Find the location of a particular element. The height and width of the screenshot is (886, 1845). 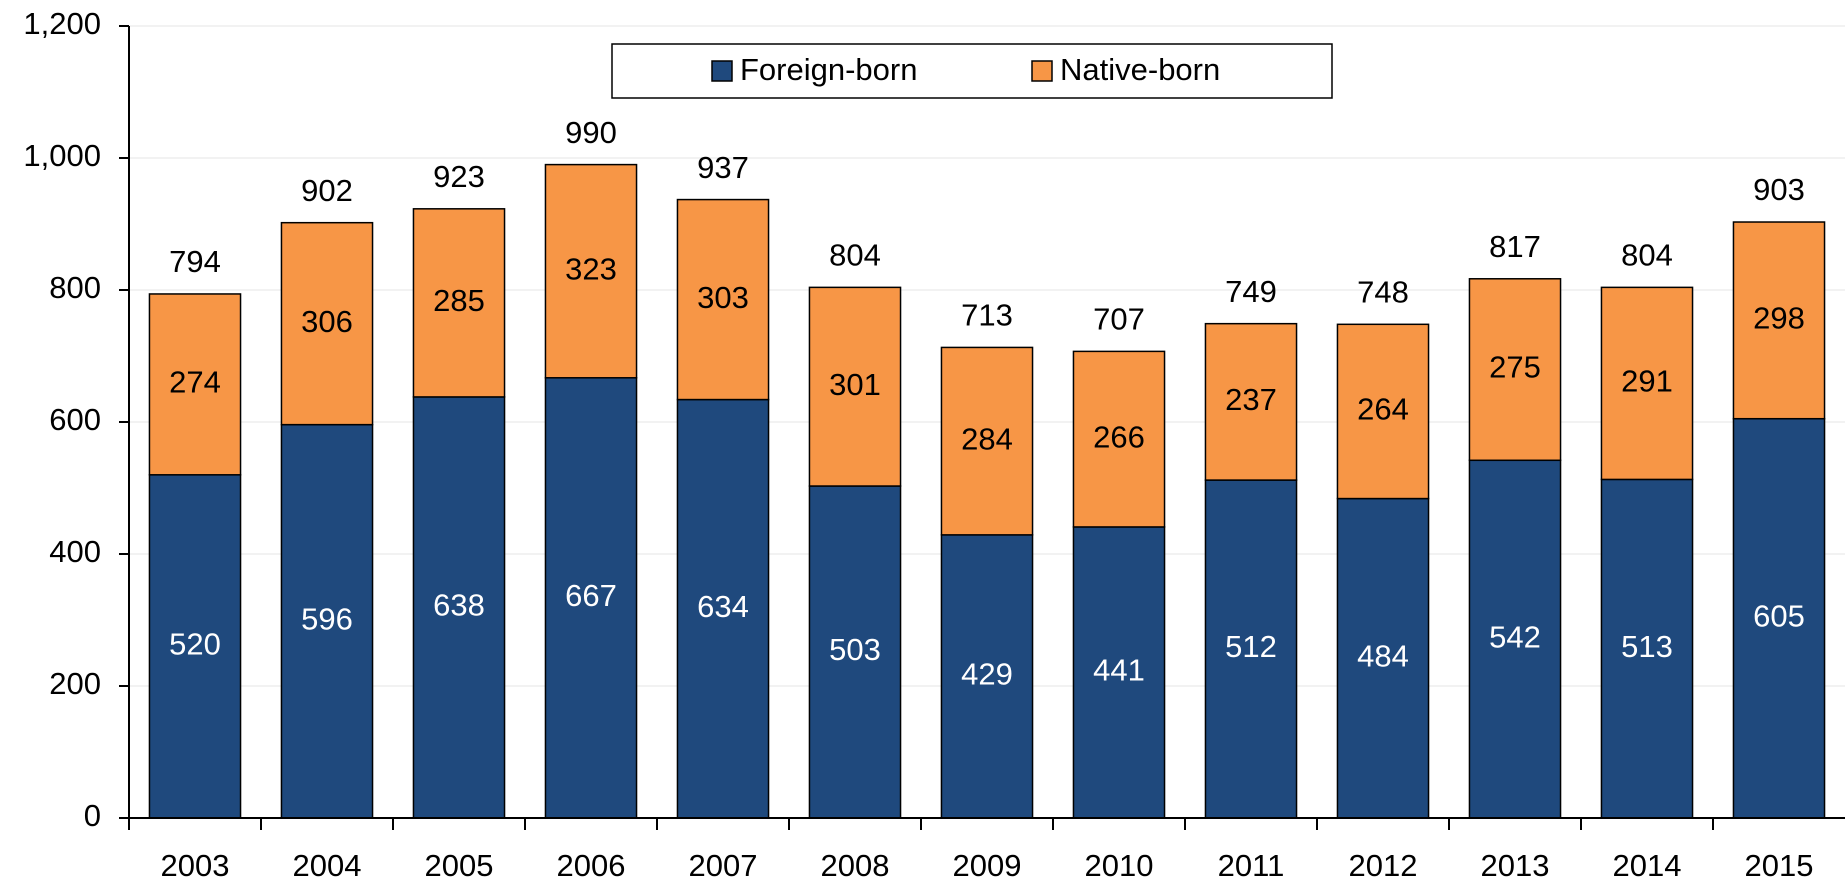

total-label: 713 is located at coordinates (987, 315).